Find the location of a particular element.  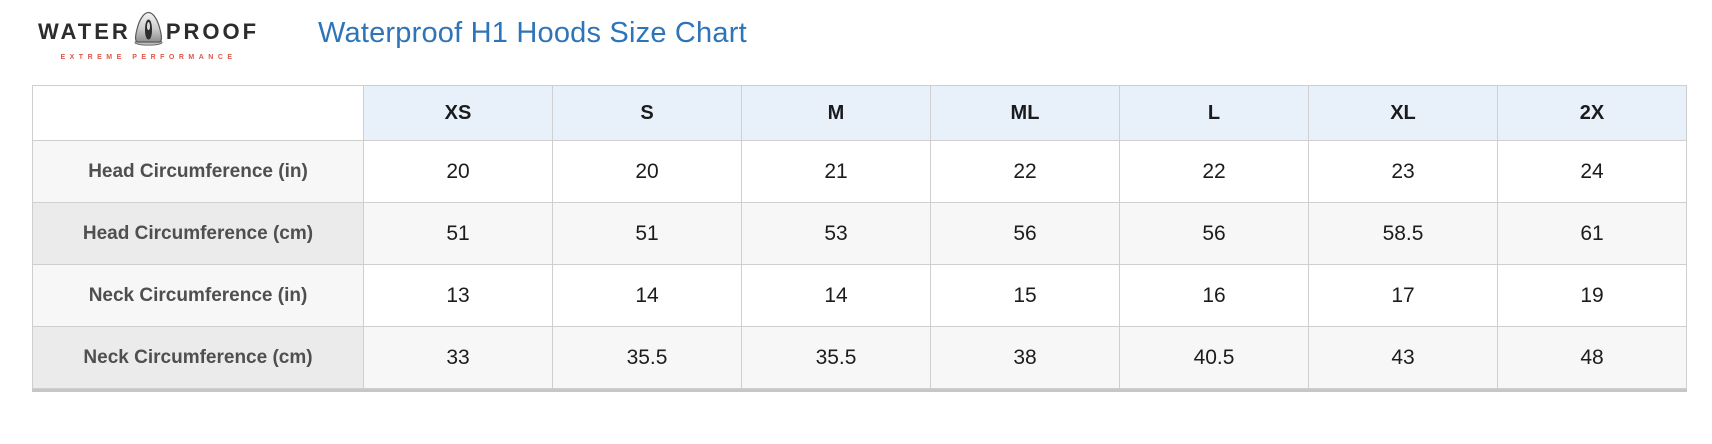

row-label: Head Circumference (cm) is located at coordinates (198, 233).